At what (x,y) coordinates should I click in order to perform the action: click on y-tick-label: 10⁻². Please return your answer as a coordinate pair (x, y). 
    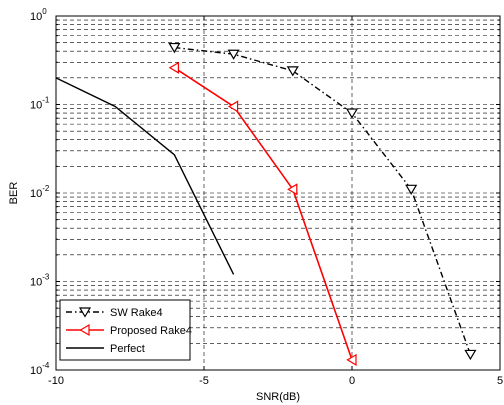
    Looking at the image, I should click on (40, 192).